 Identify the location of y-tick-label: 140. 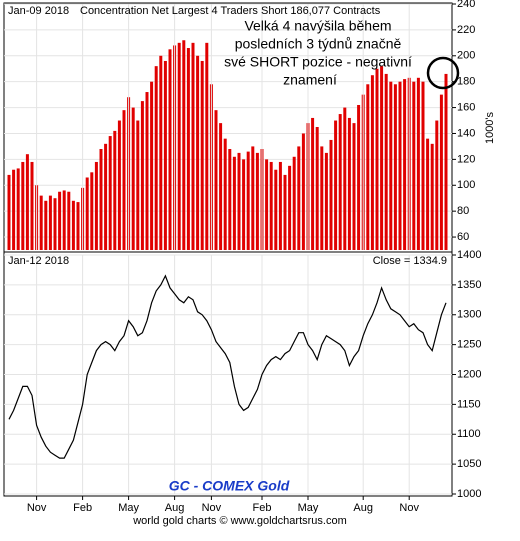
(466, 133).